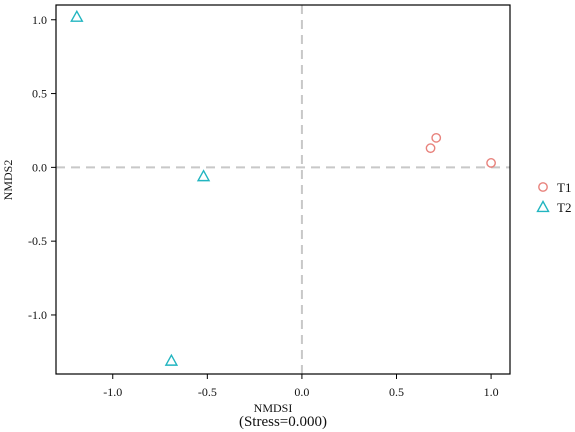  What do you see at coordinates (283, 422) in the screenshot?
I see `stress-annotation: (Stress=0.000)` at bounding box center [283, 422].